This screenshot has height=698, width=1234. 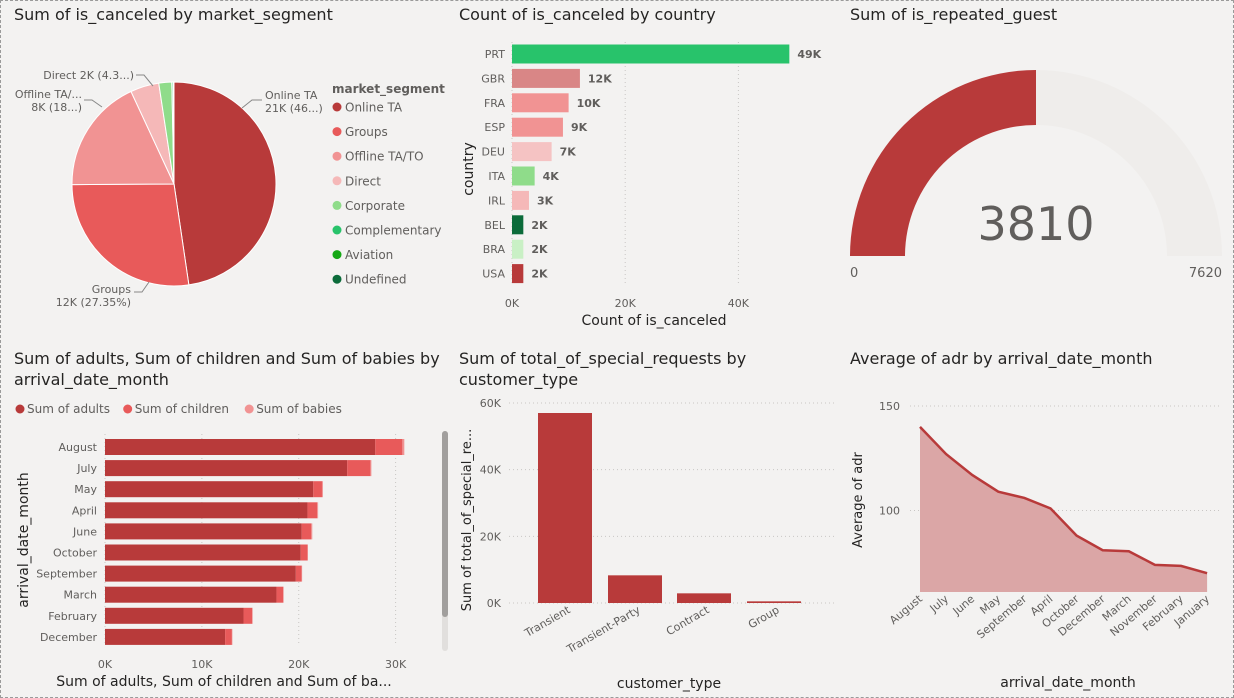 What do you see at coordinates (565, 508) in the screenshot?
I see `bar-transient` at bounding box center [565, 508].